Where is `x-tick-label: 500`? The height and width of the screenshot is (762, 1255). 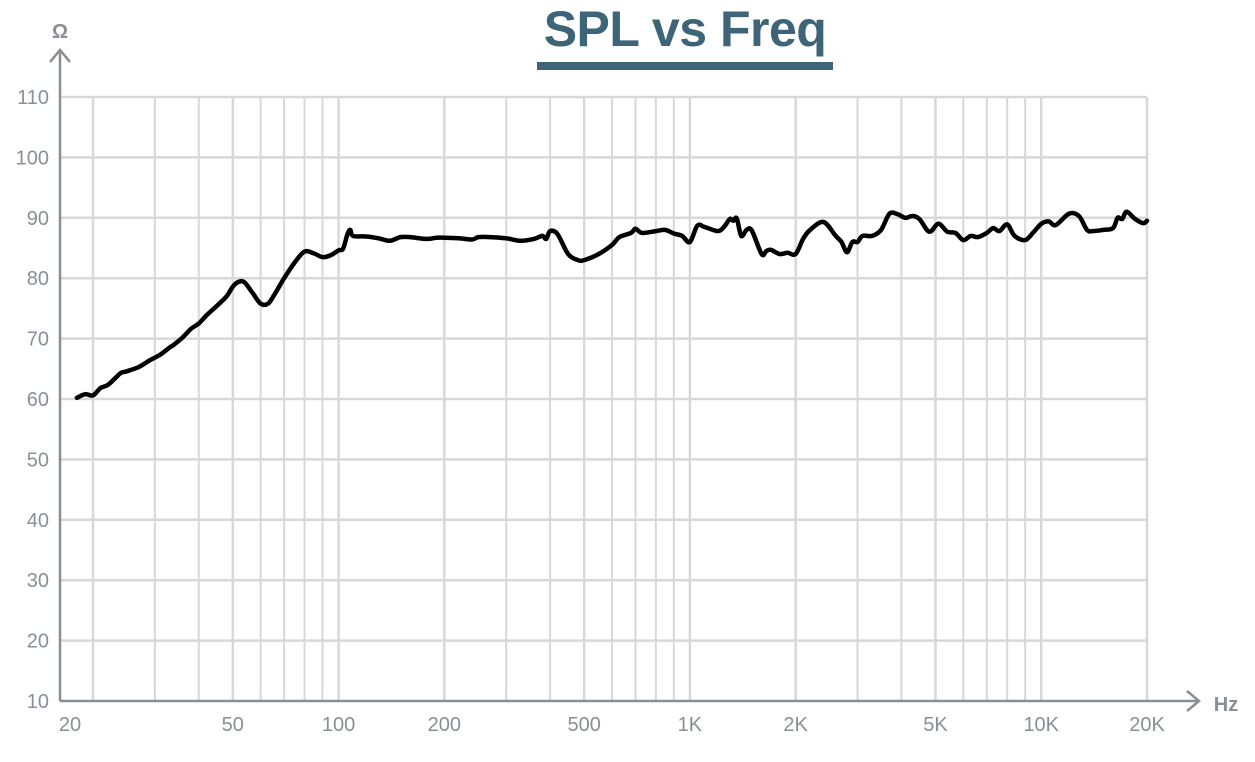 x-tick-label: 500 is located at coordinates (583, 725).